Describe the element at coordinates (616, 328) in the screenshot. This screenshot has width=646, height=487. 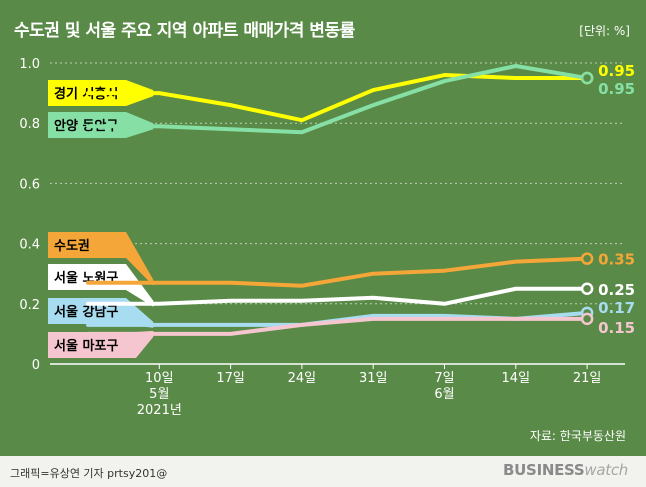
I see `series-end-value: 0.15` at that location.